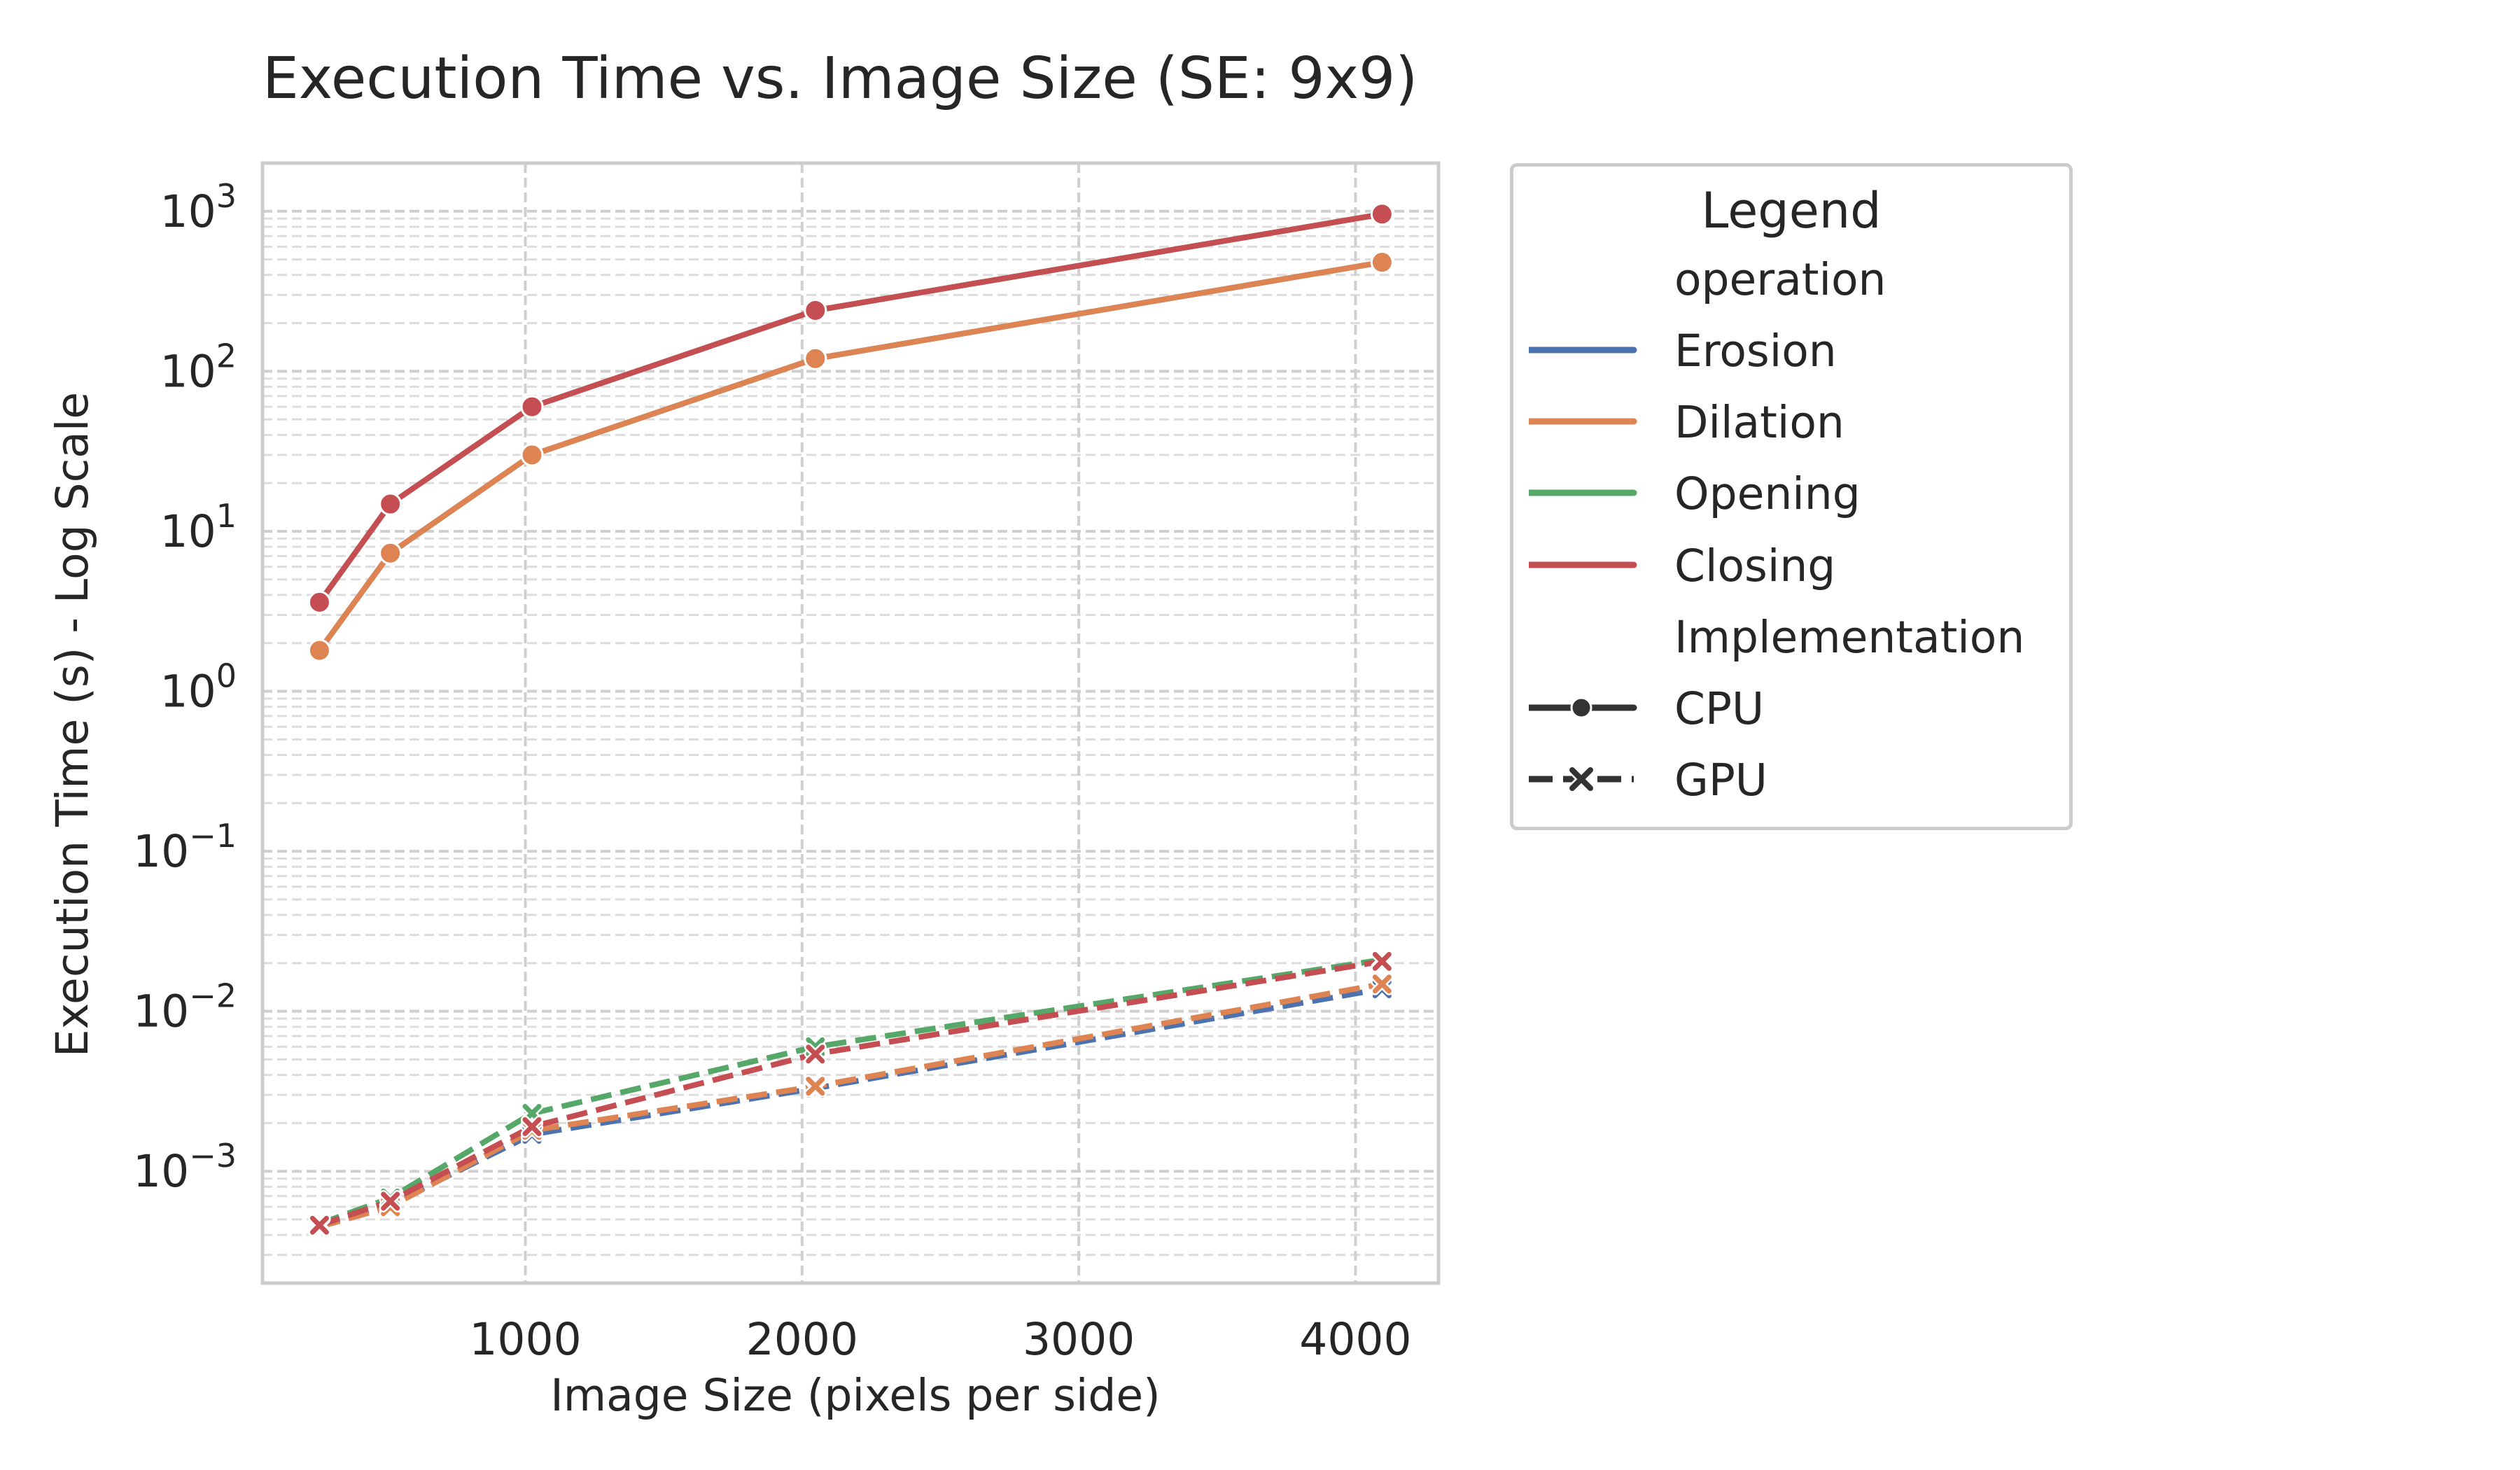 Image resolution: width=2520 pixels, height=1470 pixels. Describe the element at coordinates (198, 207) in the screenshot. I see `y-tick-label: 10³` at that location.